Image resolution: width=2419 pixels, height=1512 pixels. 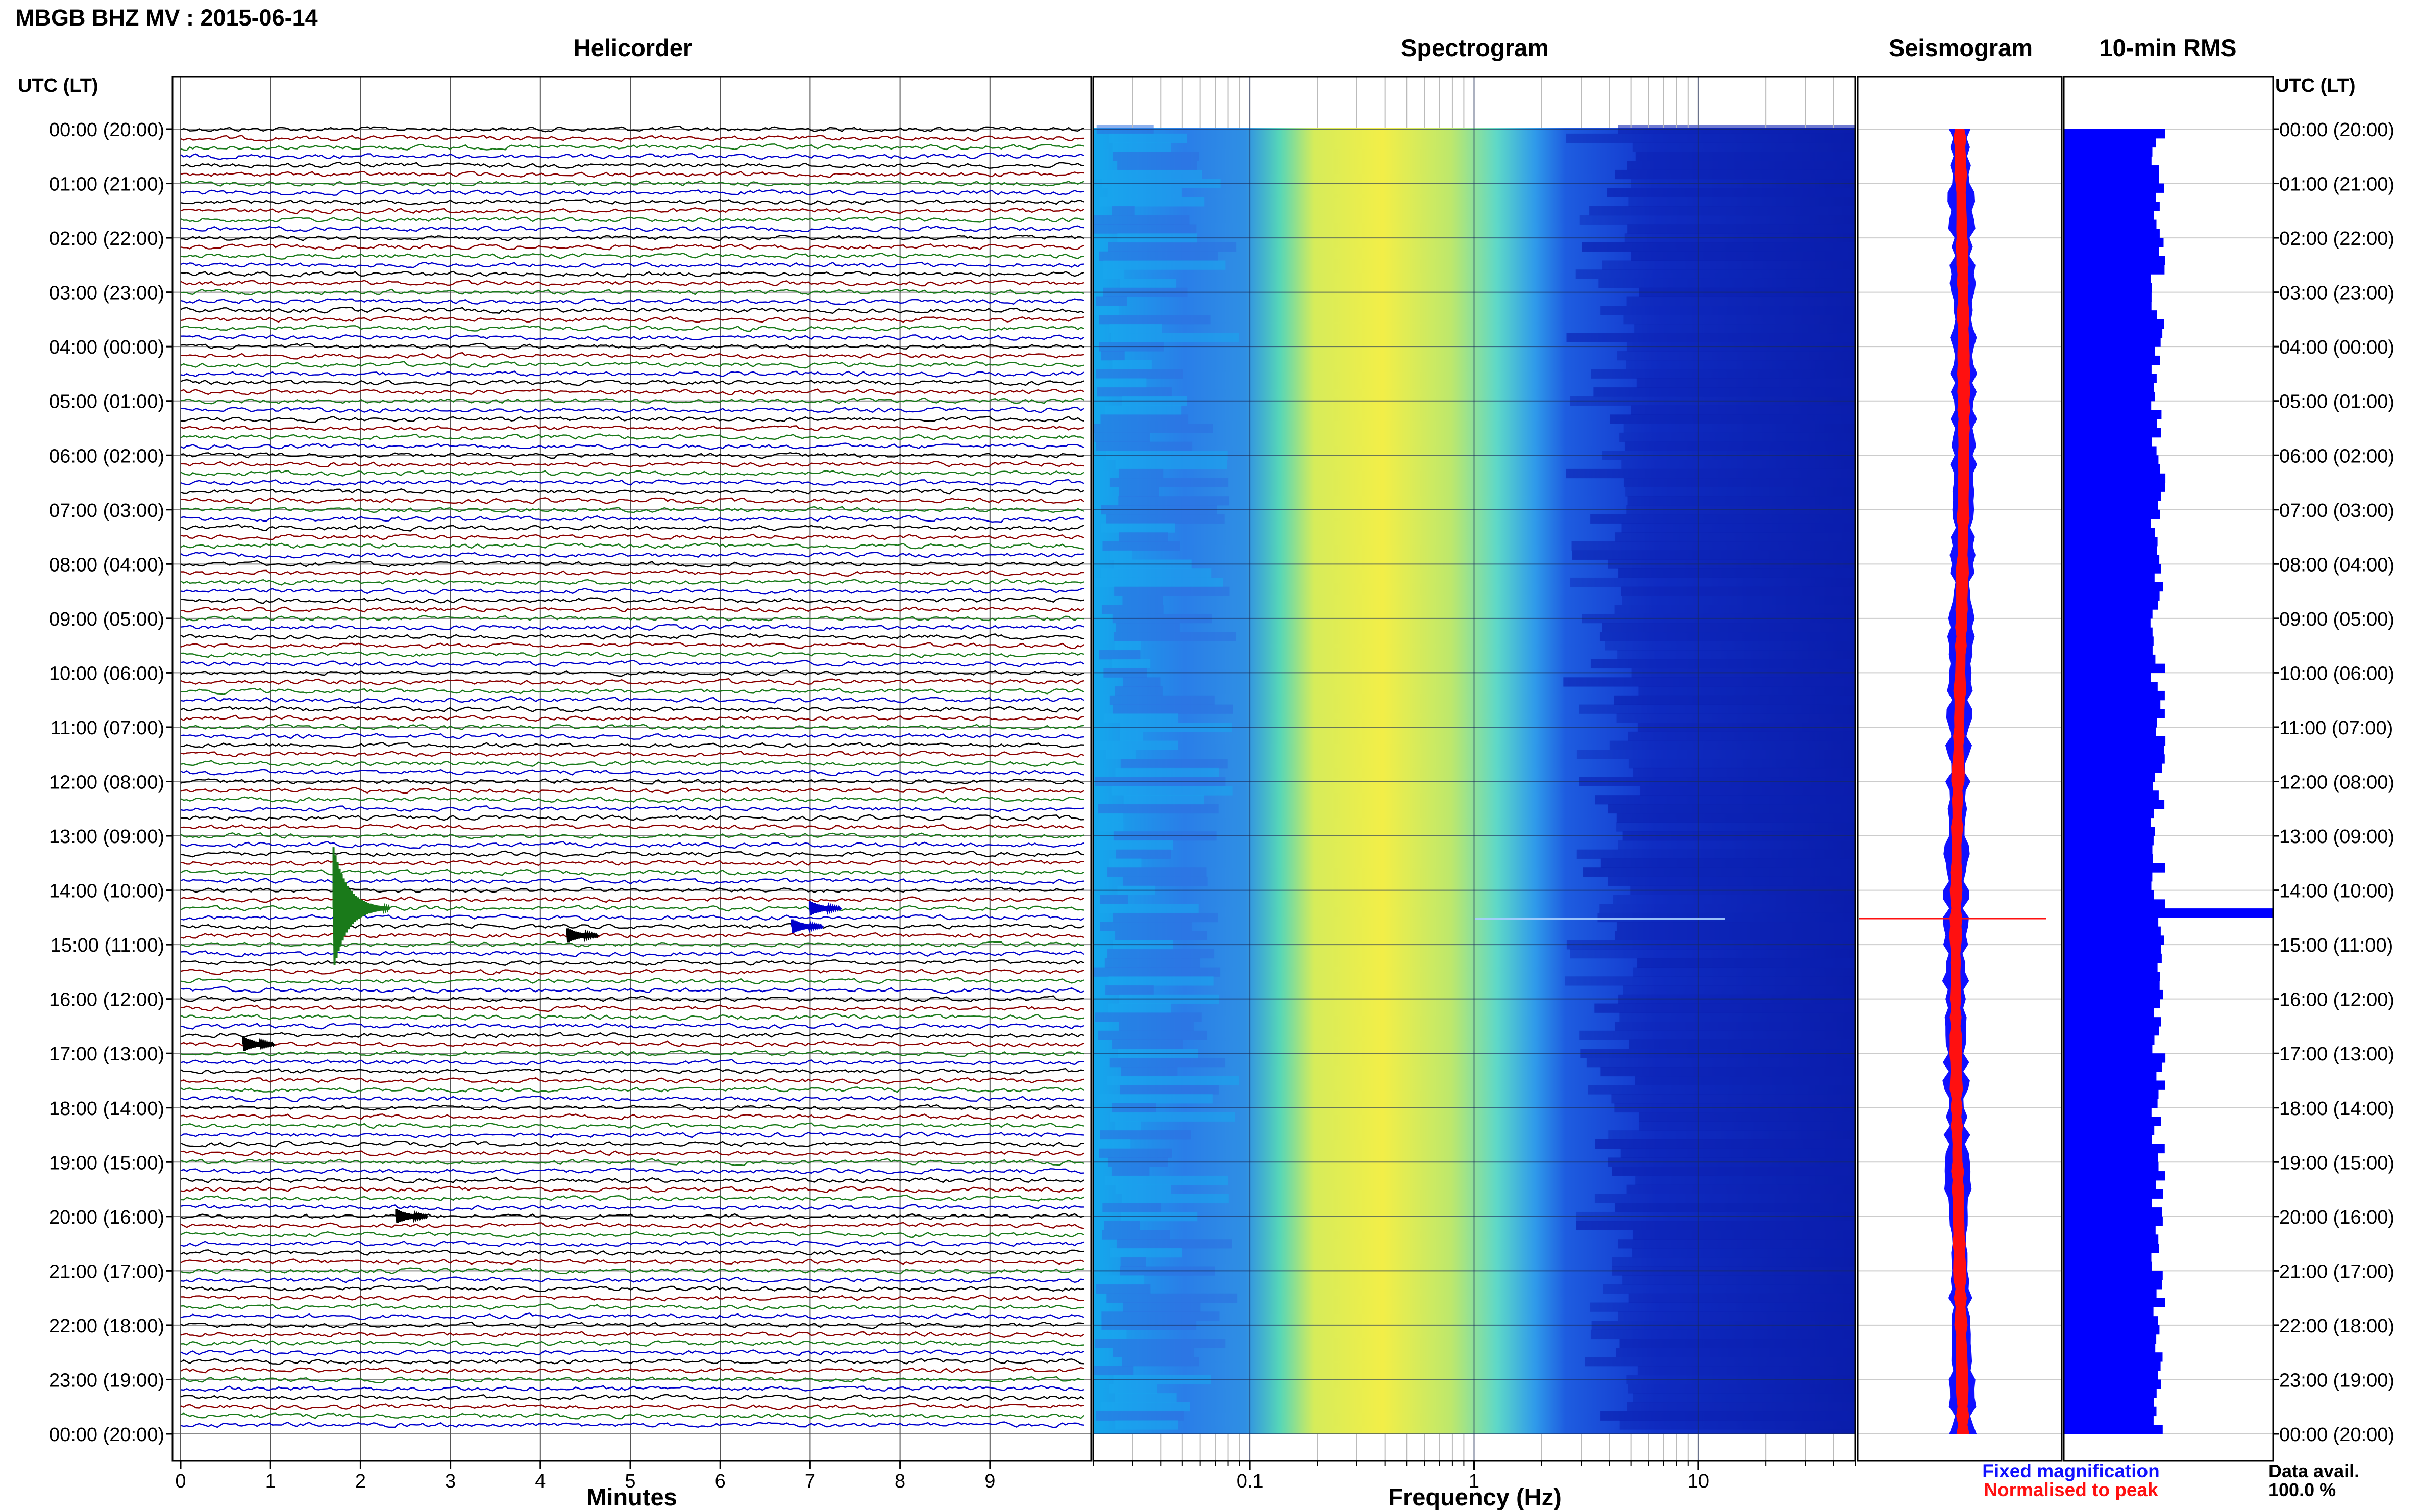 What do you see at coordinates (270, 1481) in the screenshot?
I see `minute-tick-label: 1` at bounding box center [270, 1481].